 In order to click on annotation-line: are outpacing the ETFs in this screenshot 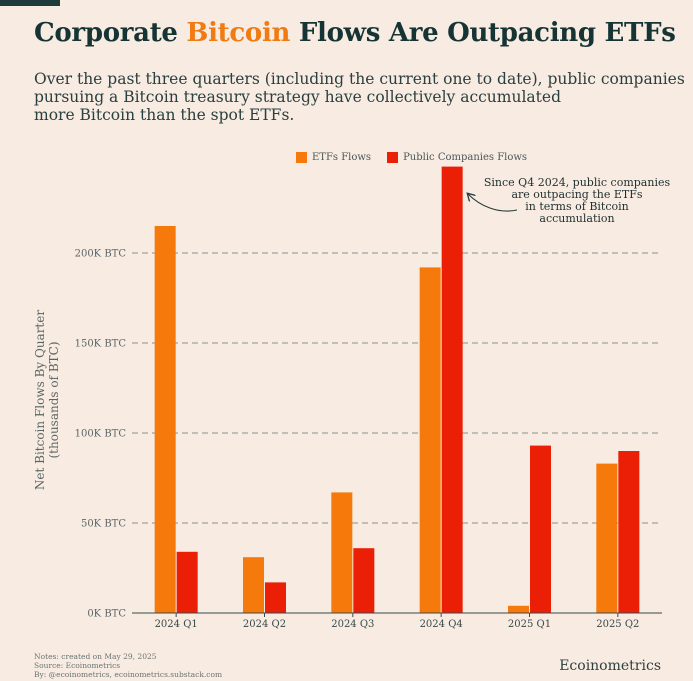, I will do `click(576, 194)`.